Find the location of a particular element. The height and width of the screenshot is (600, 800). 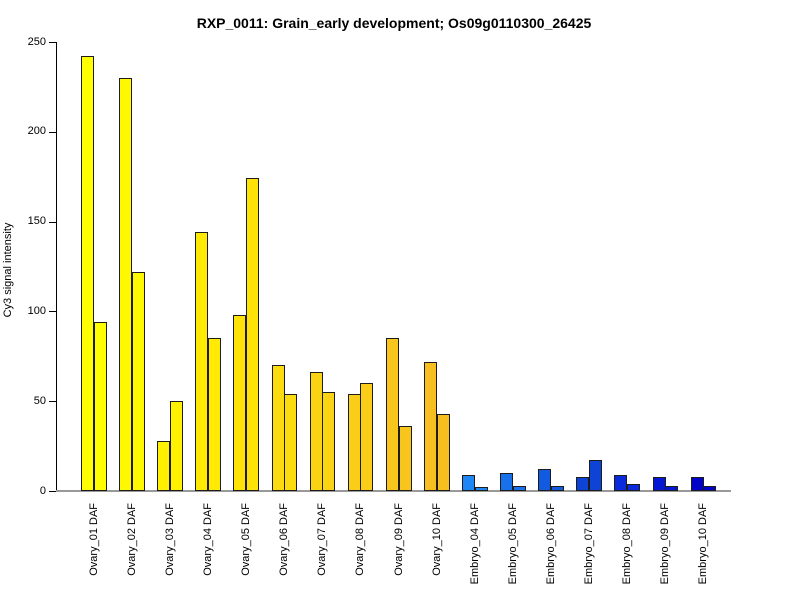

y-tick-label: 0 is located at coordinates (42, 490).